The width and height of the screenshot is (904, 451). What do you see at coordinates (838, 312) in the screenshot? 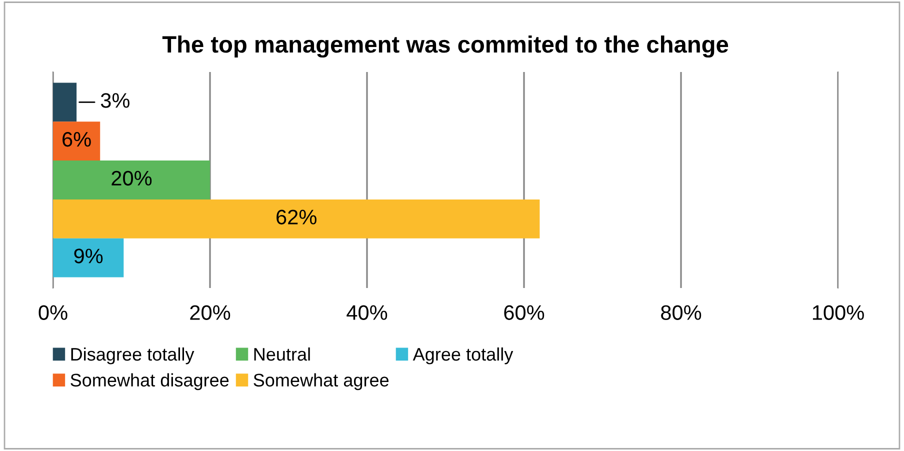
I see `x-tick-label: 100%` at bounding box center [838, 312].